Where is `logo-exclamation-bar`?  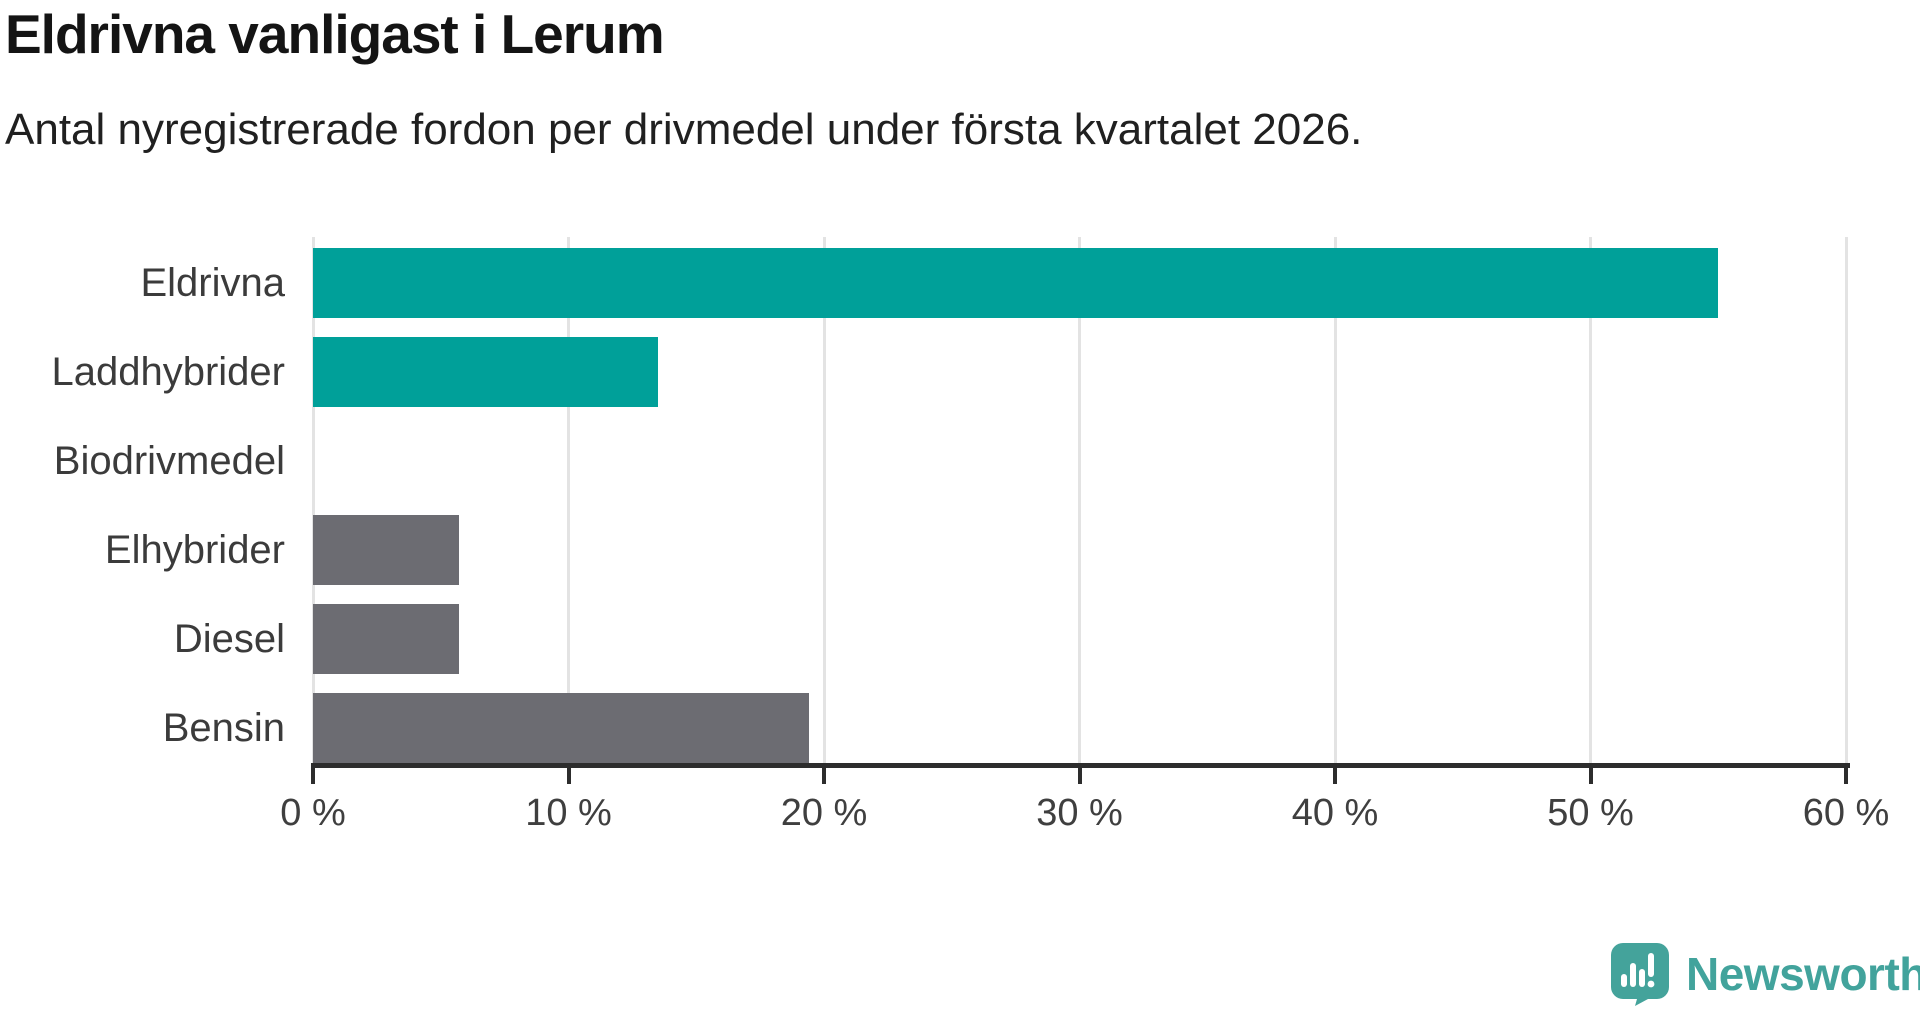 logo-exclamation-bar is located at coordinates (1651, 965).